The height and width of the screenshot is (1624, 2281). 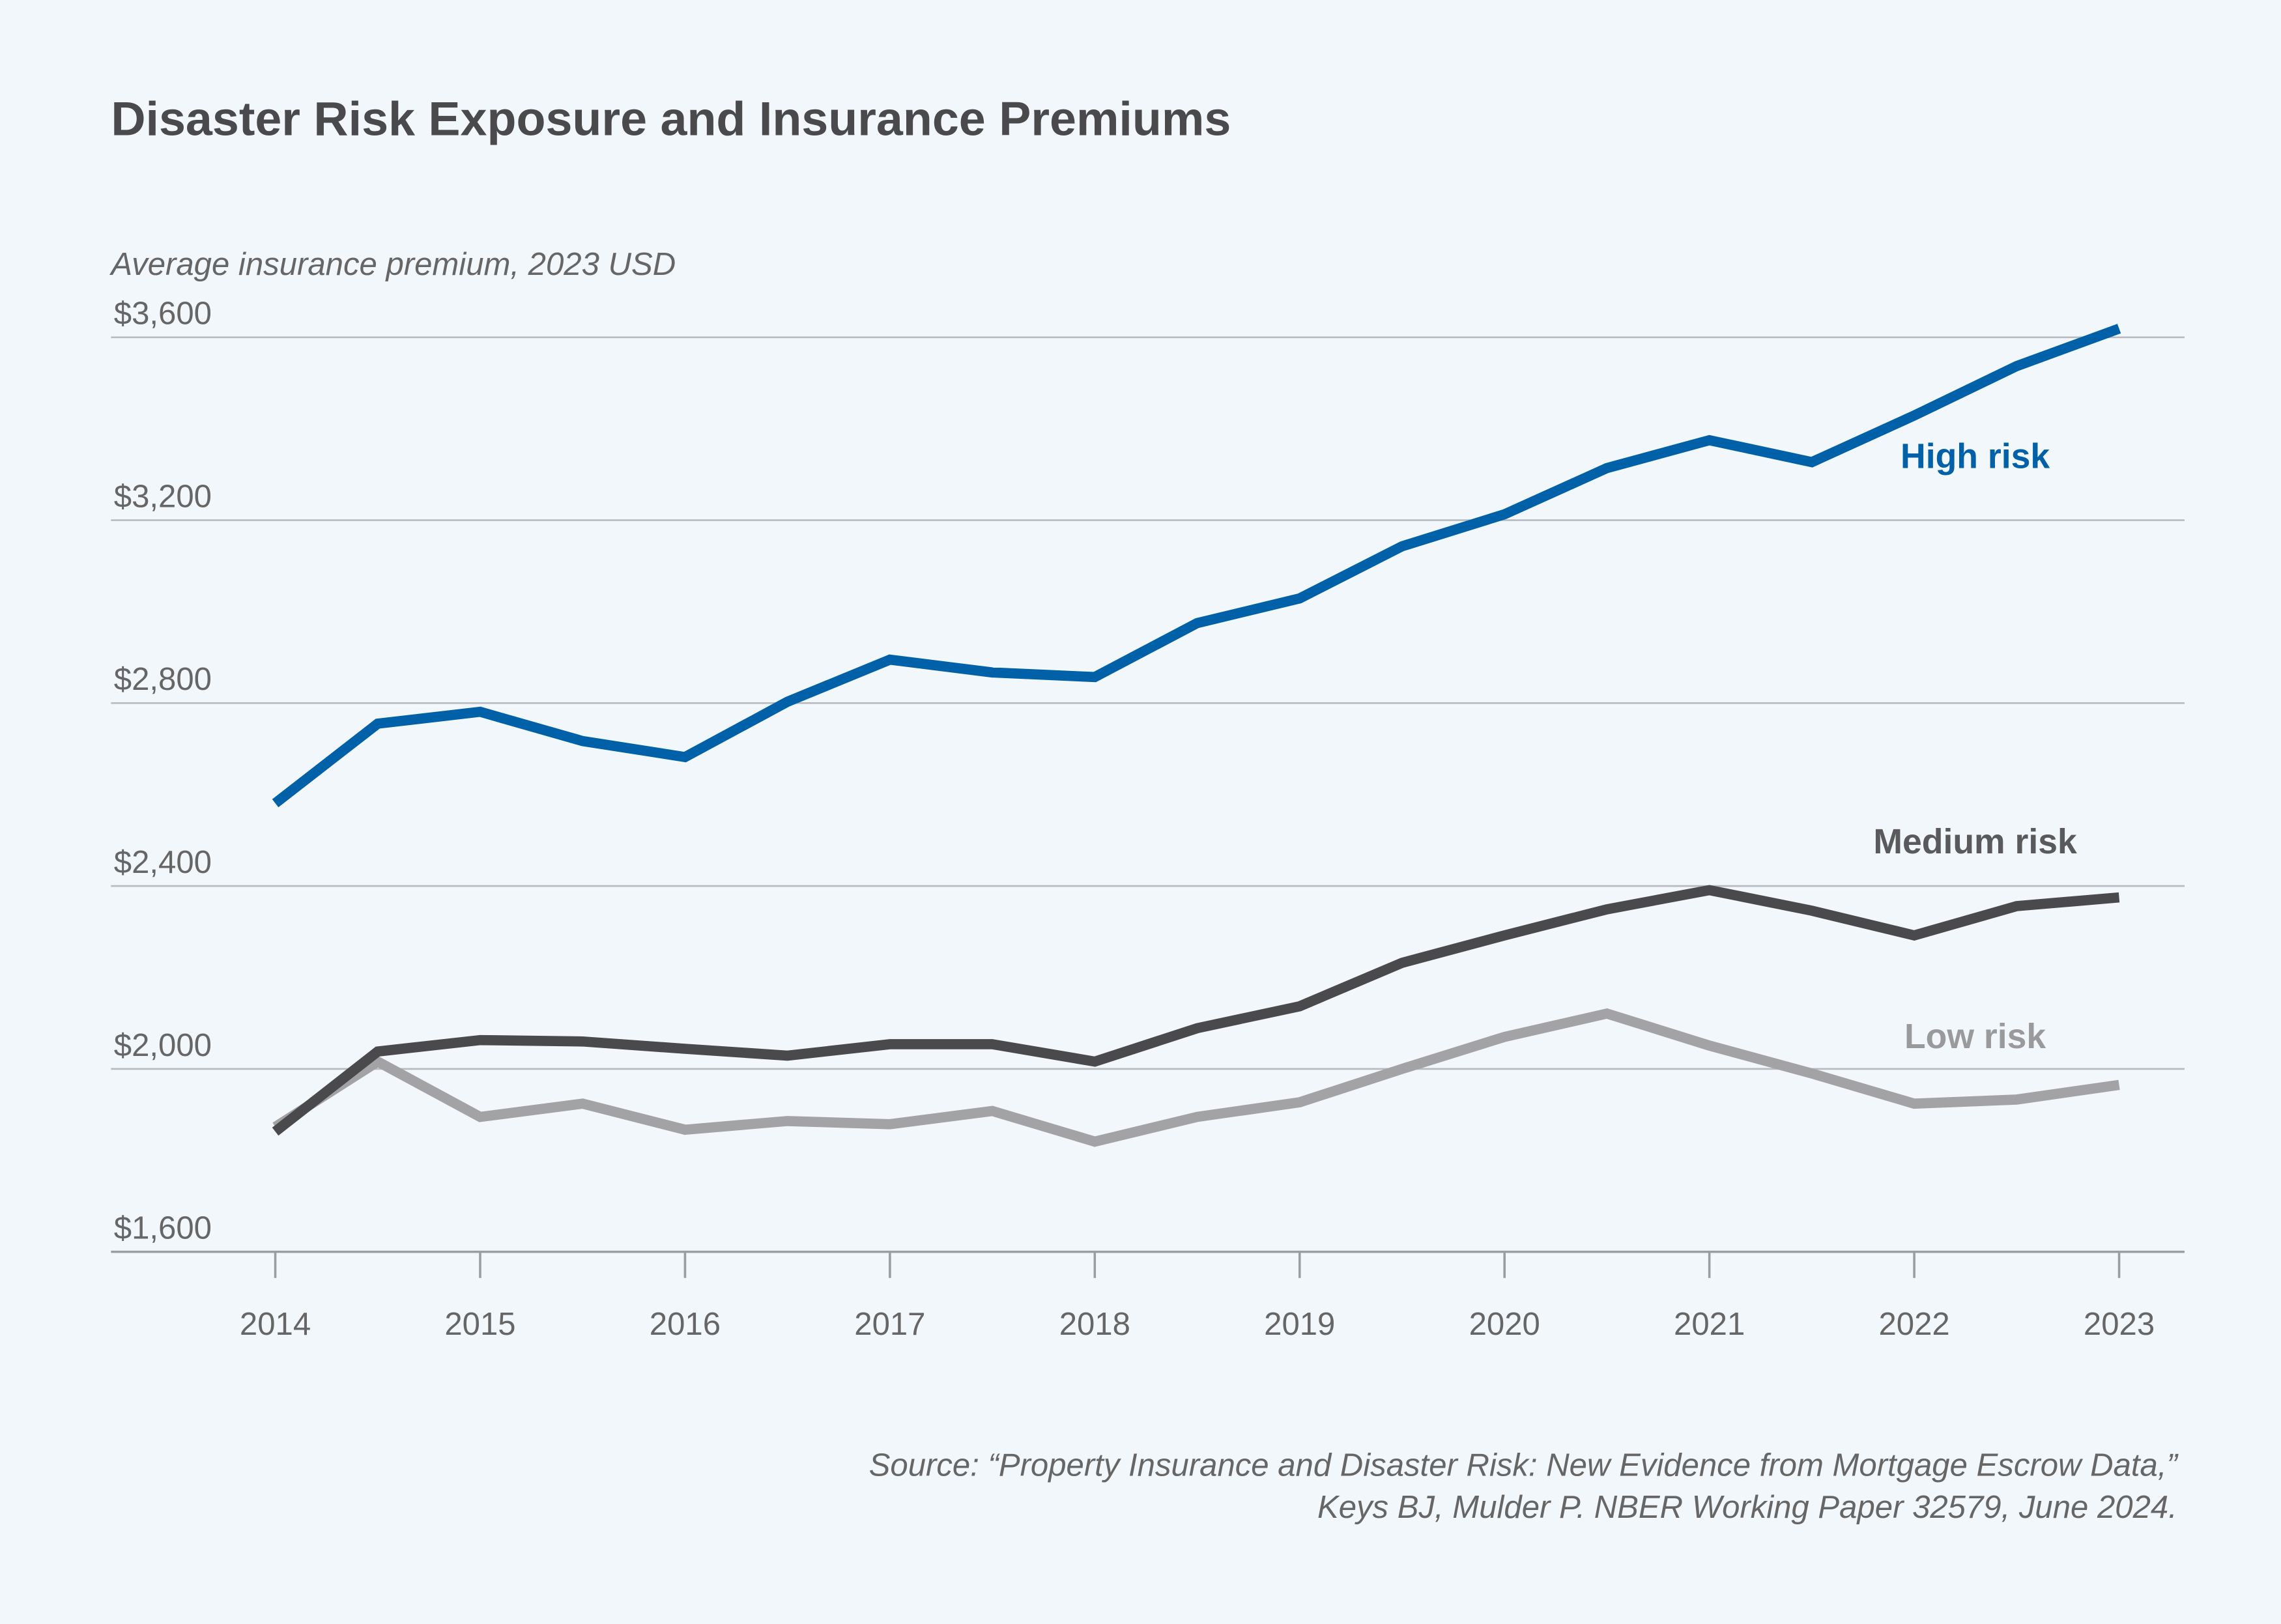 What do you see at coordinates (1975, 1037) in the screenshot?
I see `series-label-low-risk: Low risk` at bounding box center [1975, 1037].